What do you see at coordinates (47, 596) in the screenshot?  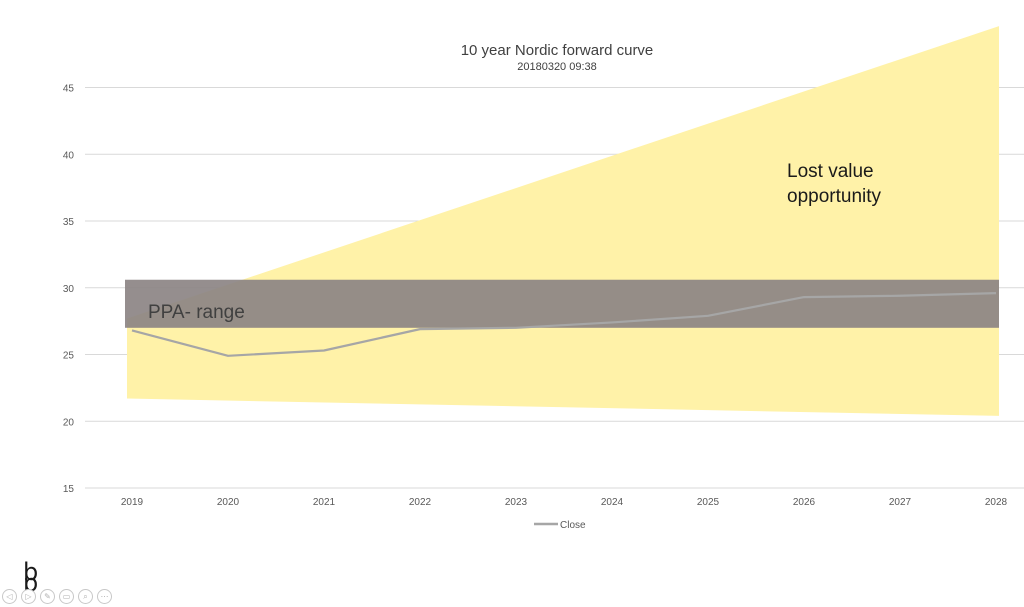 I see `pen-icon: ✎` at bounding box center [47, 596].